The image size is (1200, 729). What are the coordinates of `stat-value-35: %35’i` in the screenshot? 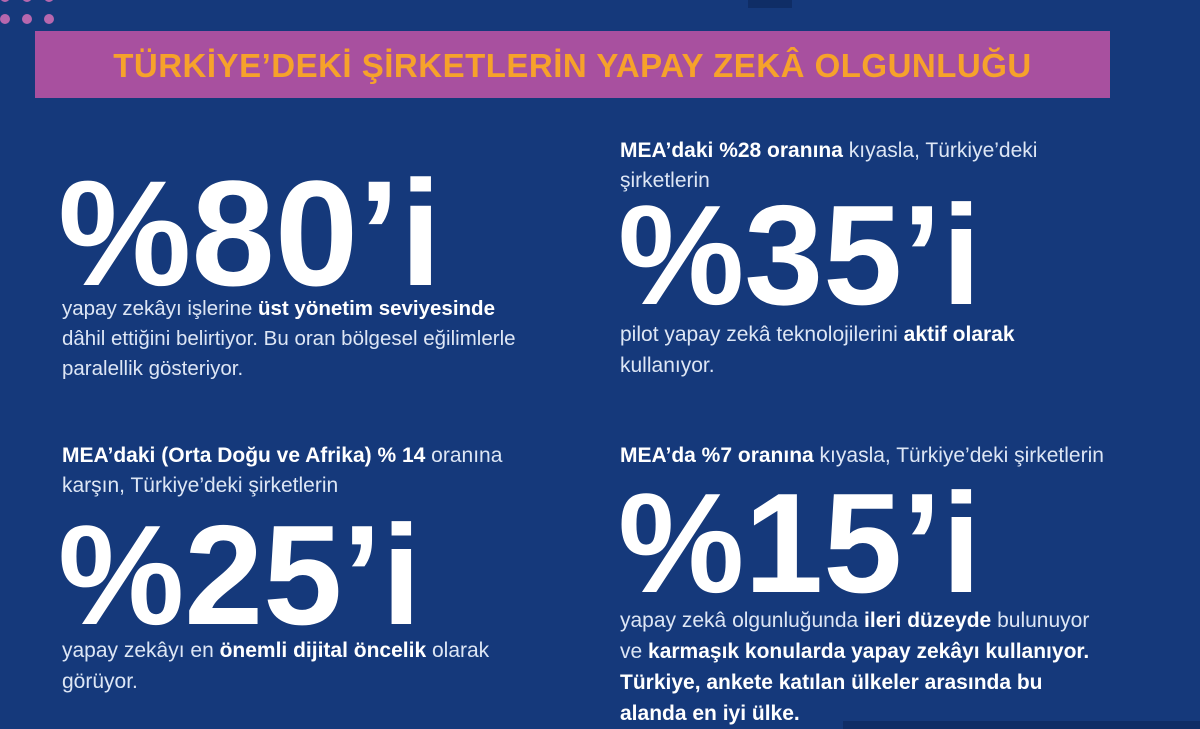 It's located at (800, 255).